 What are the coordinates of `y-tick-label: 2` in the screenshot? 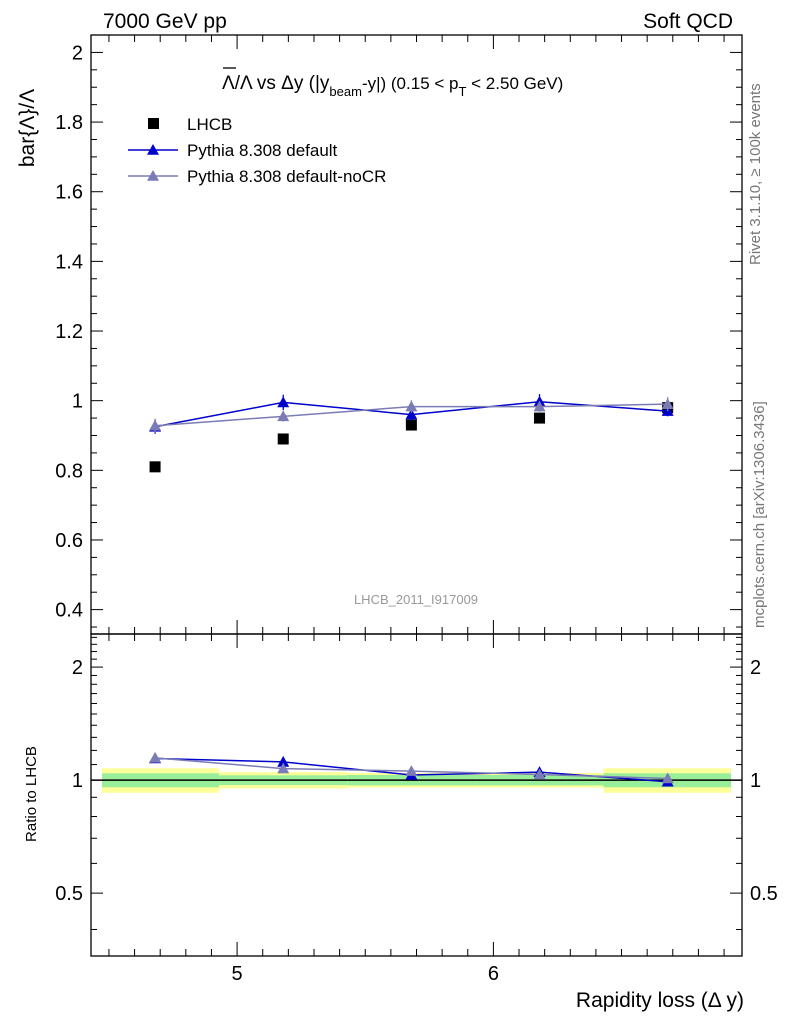 It's located at (77, 53).